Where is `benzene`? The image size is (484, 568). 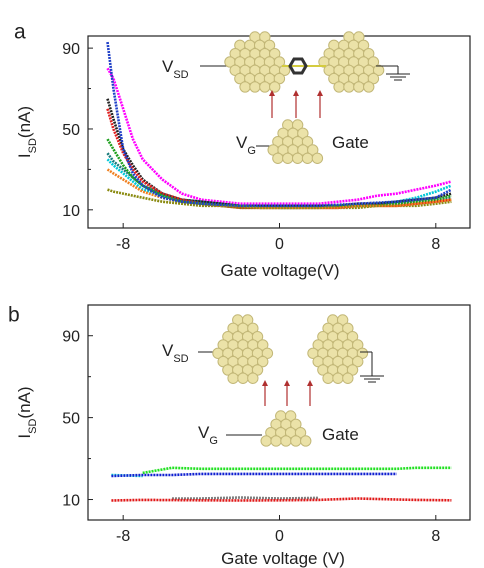 benzene is located at coordinates (298, 66).